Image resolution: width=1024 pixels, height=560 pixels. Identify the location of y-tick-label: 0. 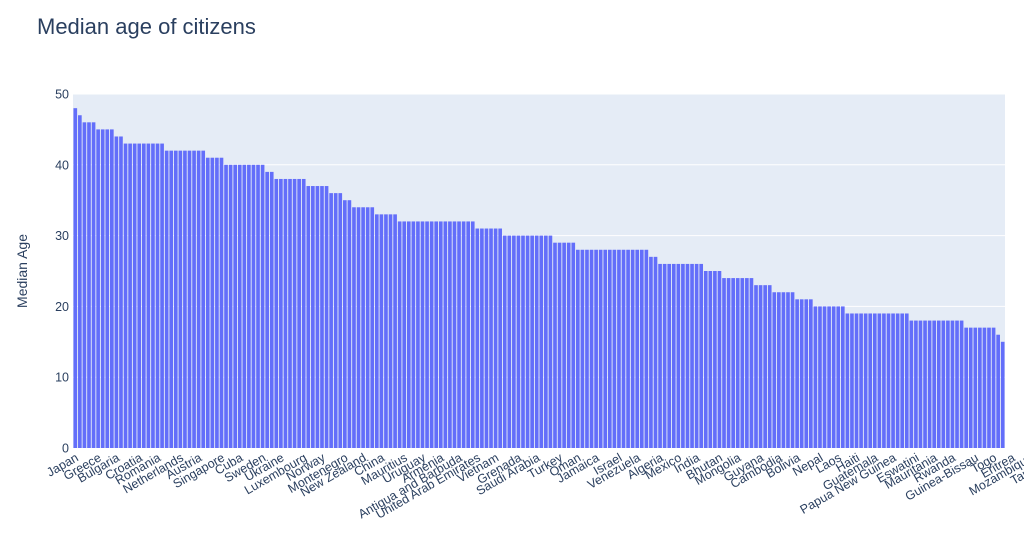
(65, 449).